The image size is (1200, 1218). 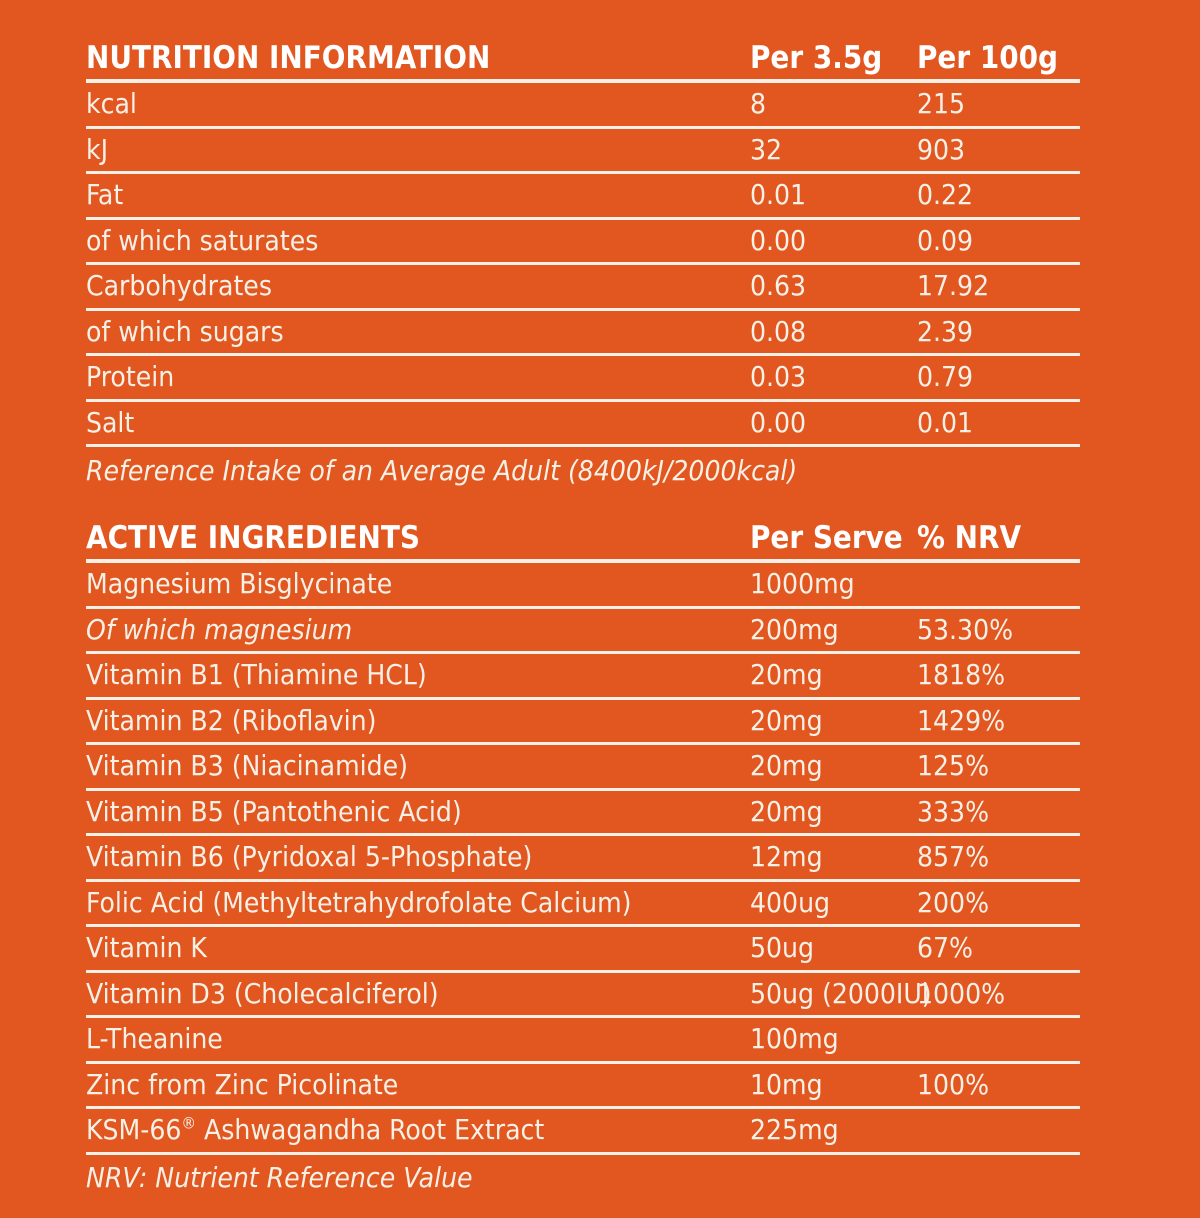 I want to click on nutrient-per-100g-value: 0.09, so click(x=945, y=240).